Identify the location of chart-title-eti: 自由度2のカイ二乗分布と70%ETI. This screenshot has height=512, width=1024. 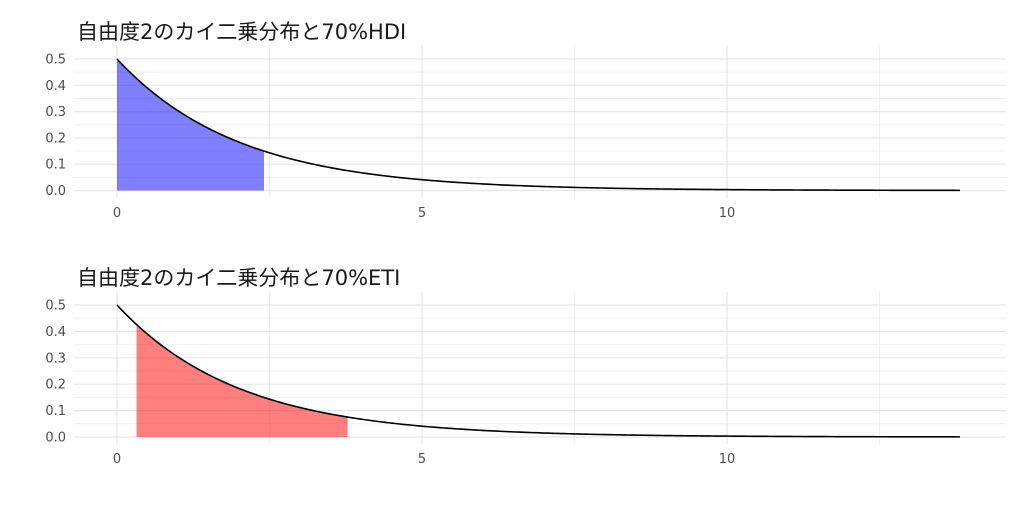
(239, 278).